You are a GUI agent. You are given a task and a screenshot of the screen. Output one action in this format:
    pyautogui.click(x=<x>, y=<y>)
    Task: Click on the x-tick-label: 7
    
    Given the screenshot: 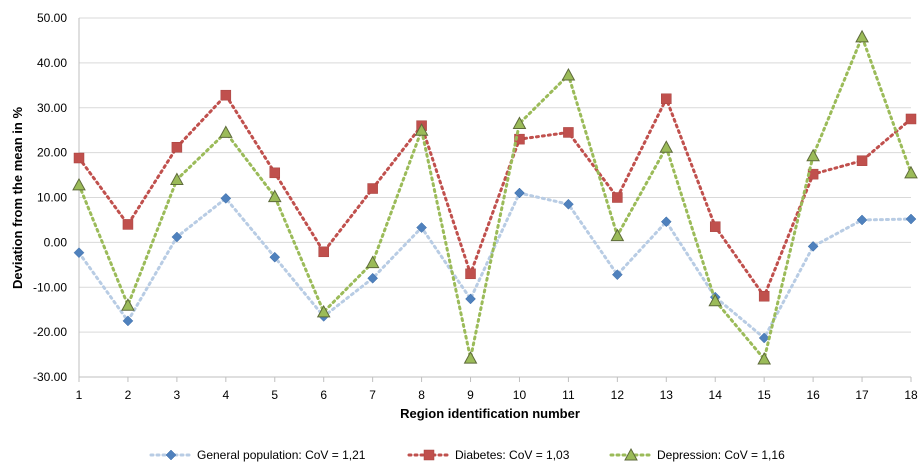 What is the action you would take?
    pyautogui.click(x=372, y=395)
    